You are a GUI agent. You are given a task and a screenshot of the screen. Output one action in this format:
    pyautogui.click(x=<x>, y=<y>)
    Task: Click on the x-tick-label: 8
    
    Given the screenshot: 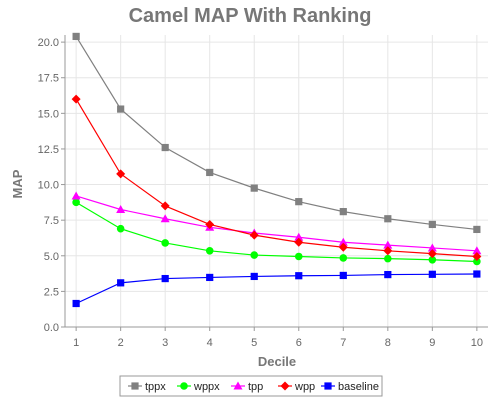 What is the action you would take?
    pyautogui.click(x=388, y=343)
    